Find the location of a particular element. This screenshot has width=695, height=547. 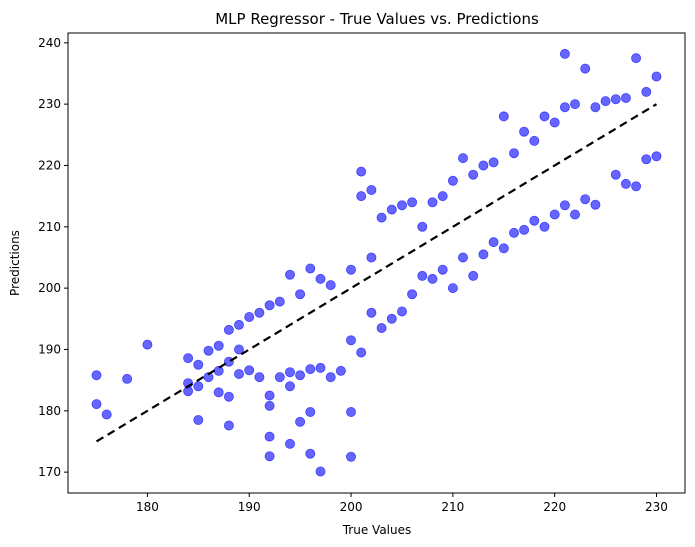

y-tick-label: 220 is located at coordinates (49, 165).